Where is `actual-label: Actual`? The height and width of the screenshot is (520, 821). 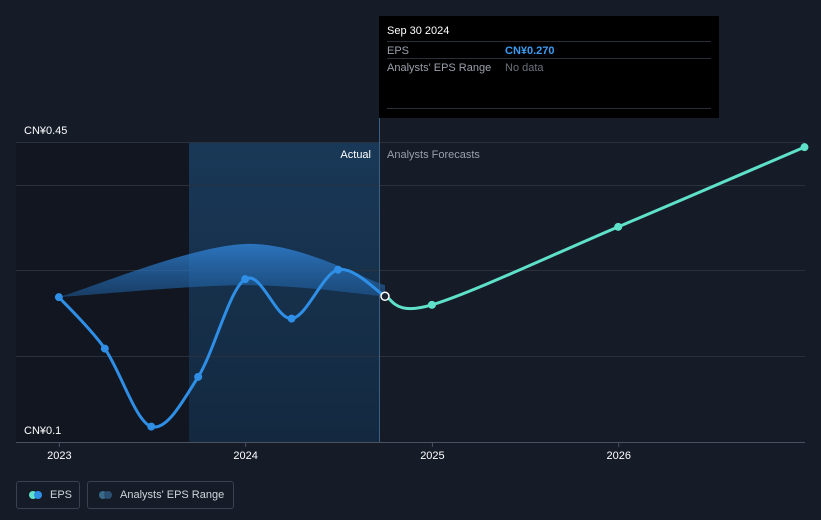
actual-label: Actual is located at coordinates (355, 155).